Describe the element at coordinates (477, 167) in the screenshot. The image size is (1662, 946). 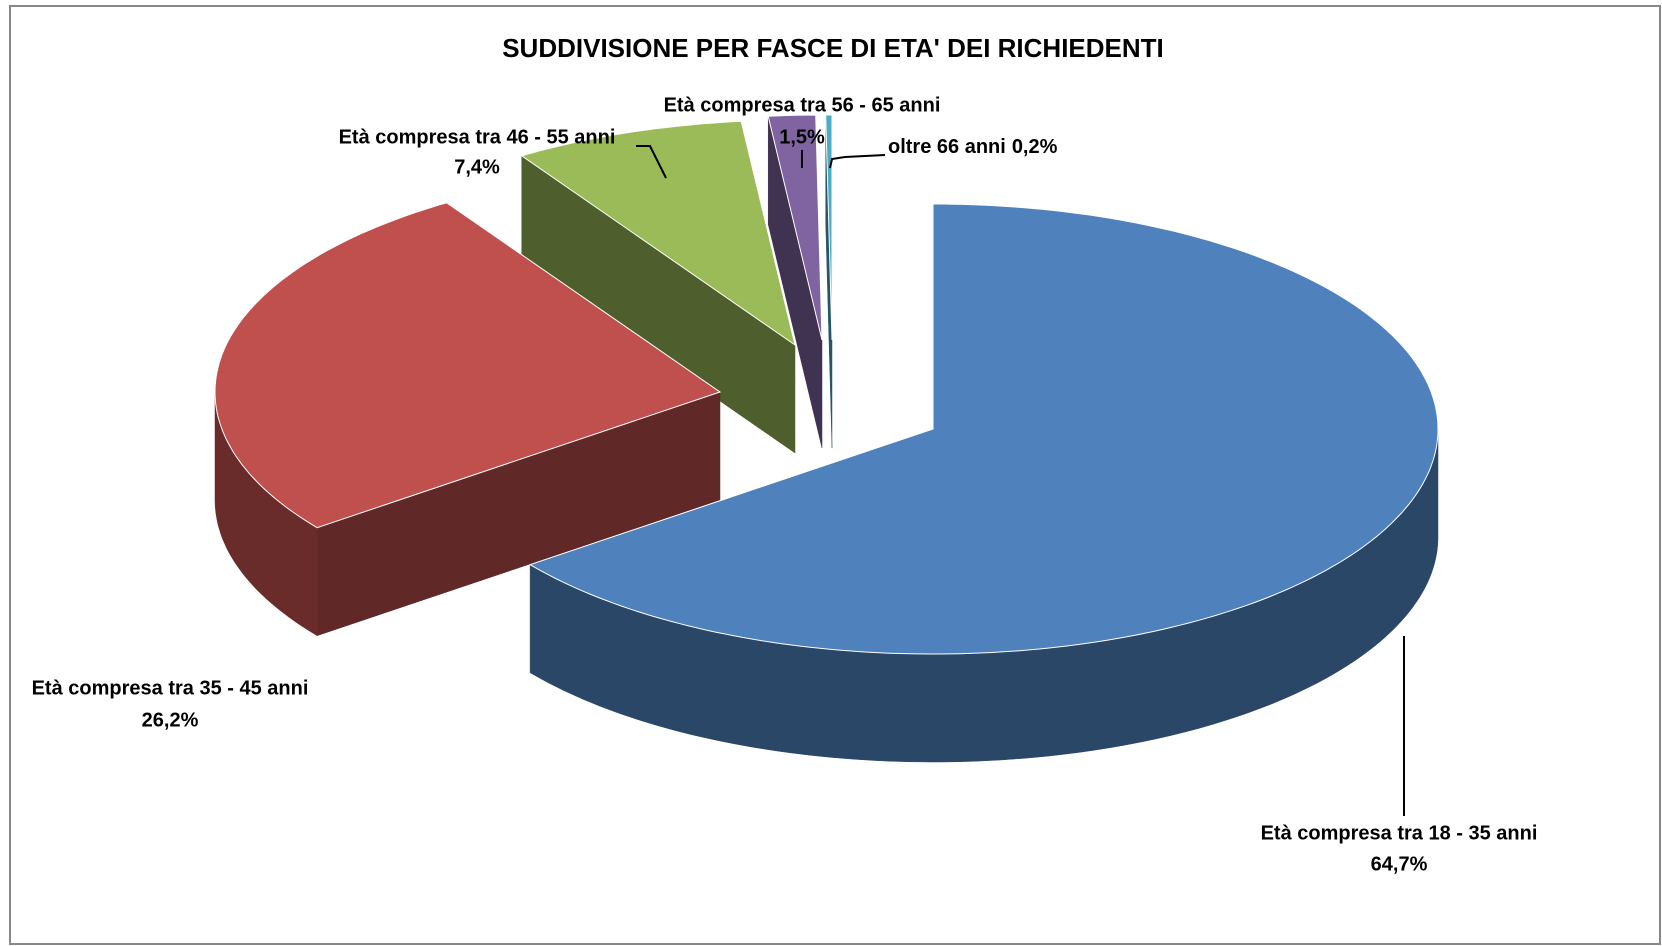
I see `value-label: 7,4%` at that location.